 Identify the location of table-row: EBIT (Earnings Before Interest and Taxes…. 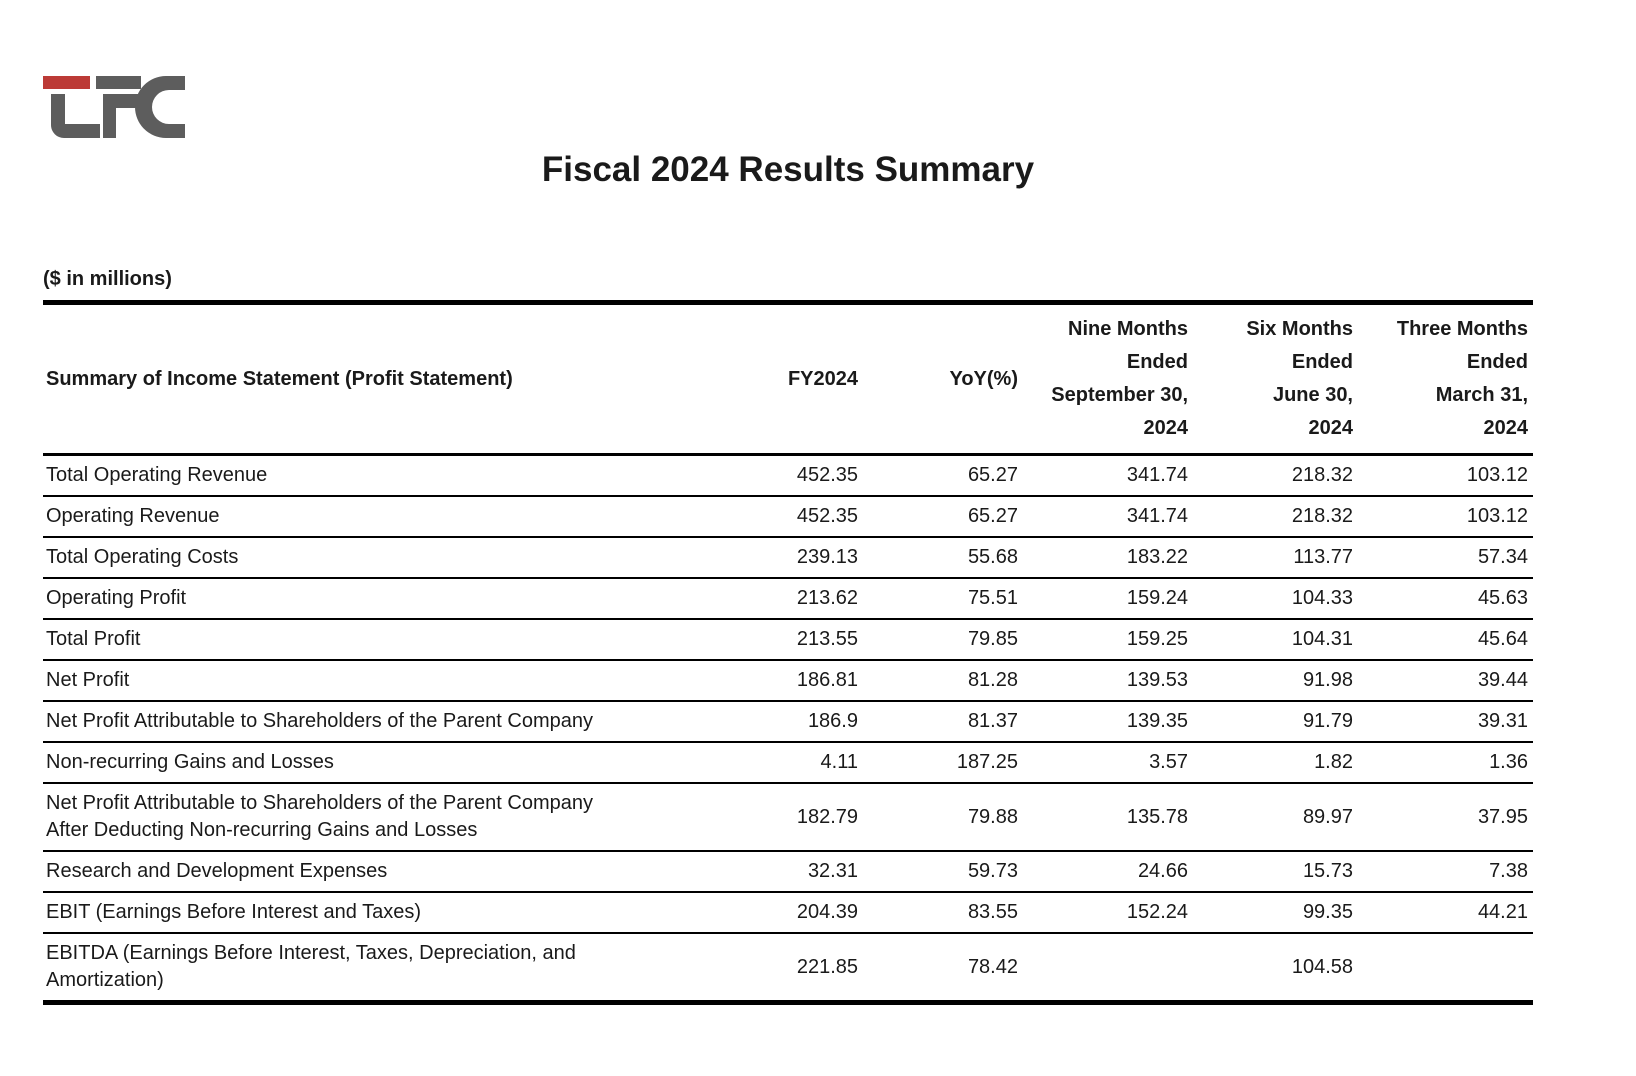
(788, 913).